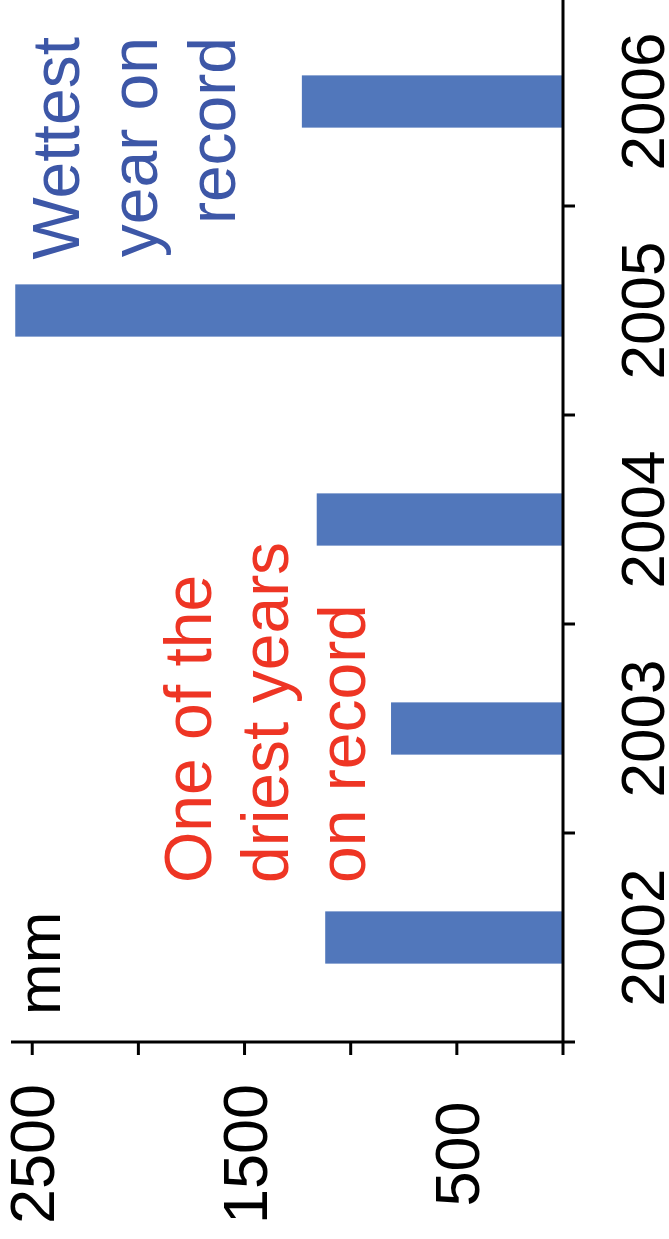 This screenshot has width=669, height=1239. What do you see at coordinates (638, 101) in the screenshot?
I see `y-tick-label: 2006` at bounding box center [638, 101].